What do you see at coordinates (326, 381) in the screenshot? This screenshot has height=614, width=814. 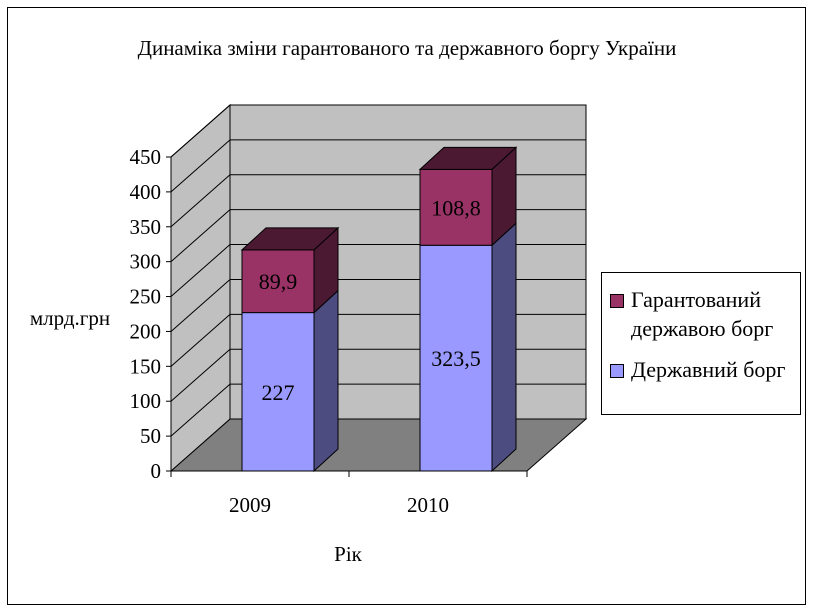 I see `bar-2009-series-0-side` at bounding box center [326, 381].